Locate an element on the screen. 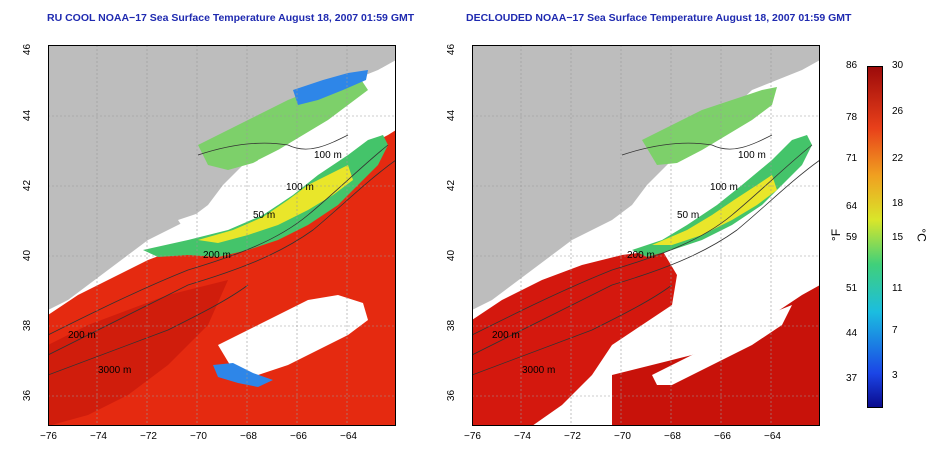 This screenshot has height=475, width=950. colorbar-c-label: °C is located at coordinates (921, 235).